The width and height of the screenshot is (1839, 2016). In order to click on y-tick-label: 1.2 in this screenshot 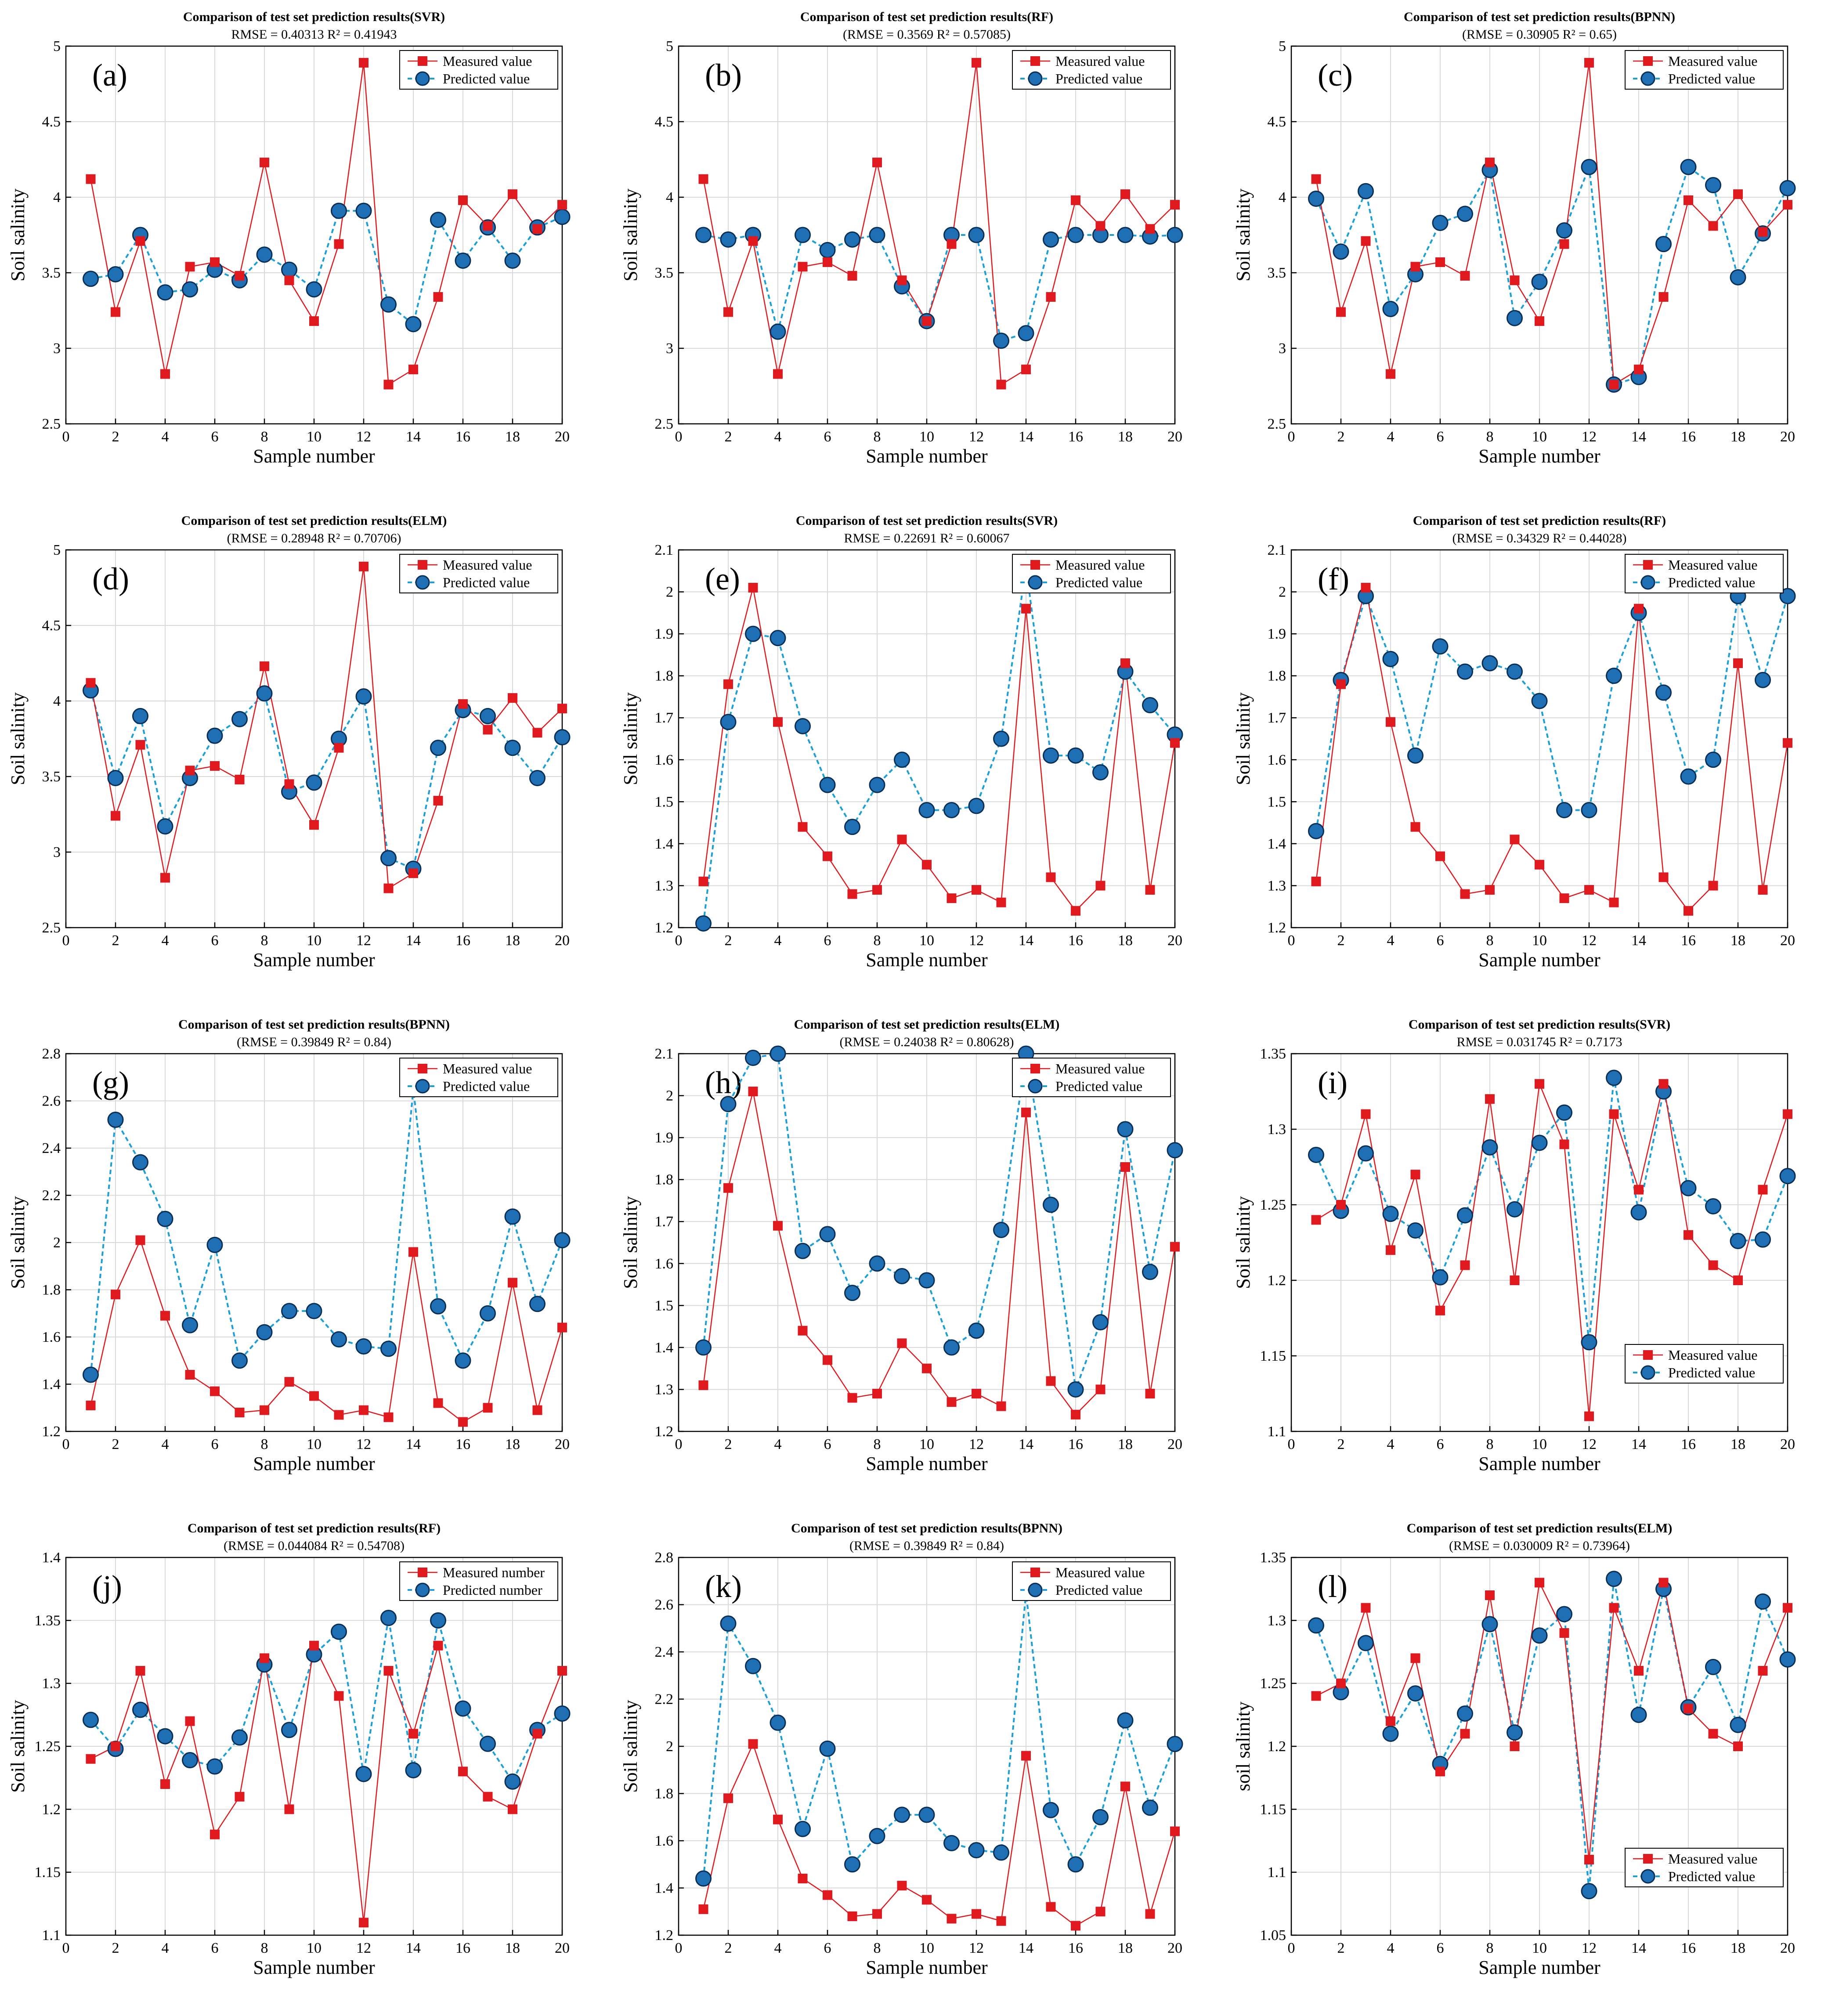, I will do `click(1277, 928)`.